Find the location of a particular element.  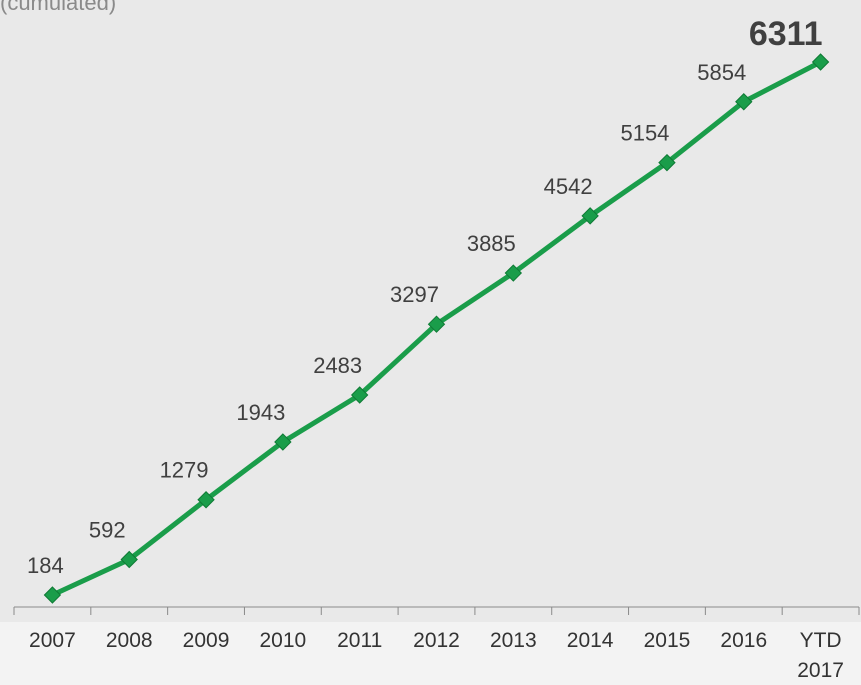

data-label: 3885 is located at coordinates (491, 243).